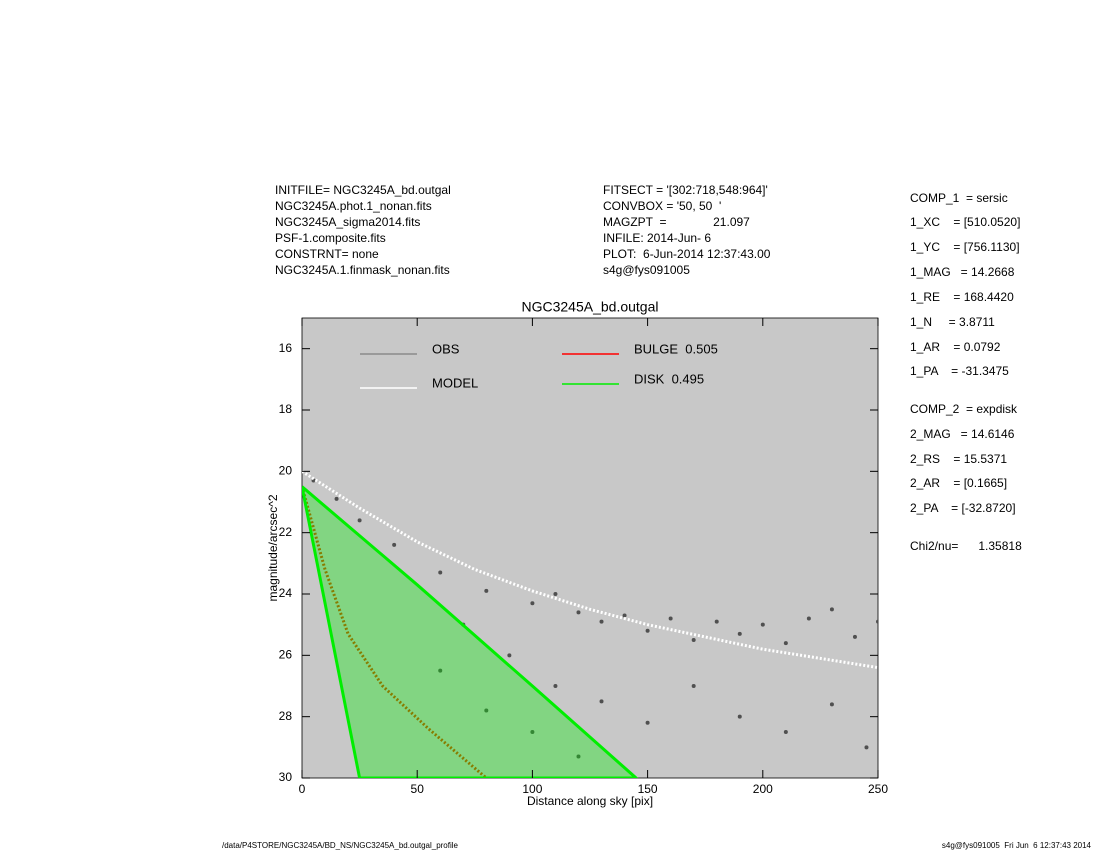 This screenshot has height=850, width=1100. What do you see at coordinates (347, 222) in the screenshot?
I see `info-left: NGC3245A_sigma2014.fits` at bounding box center [347, 222].